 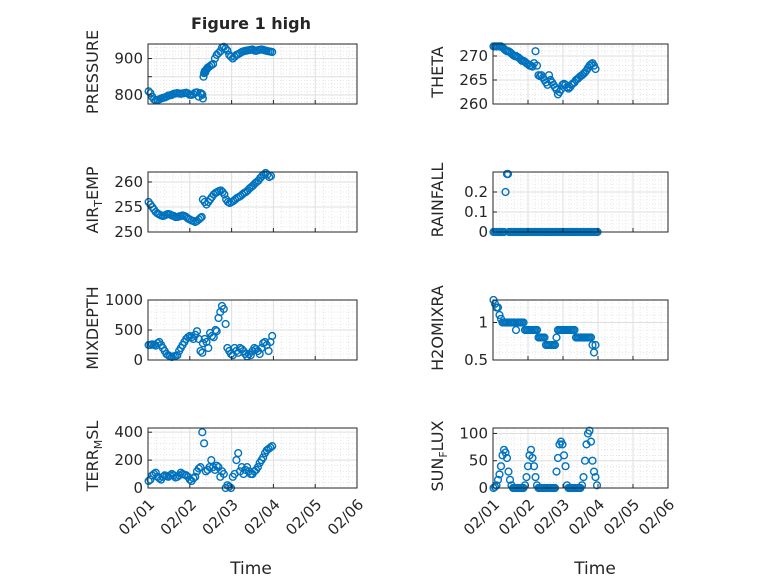 I want to click on x-tick-label: 02/05, so click(x=621, y=517).